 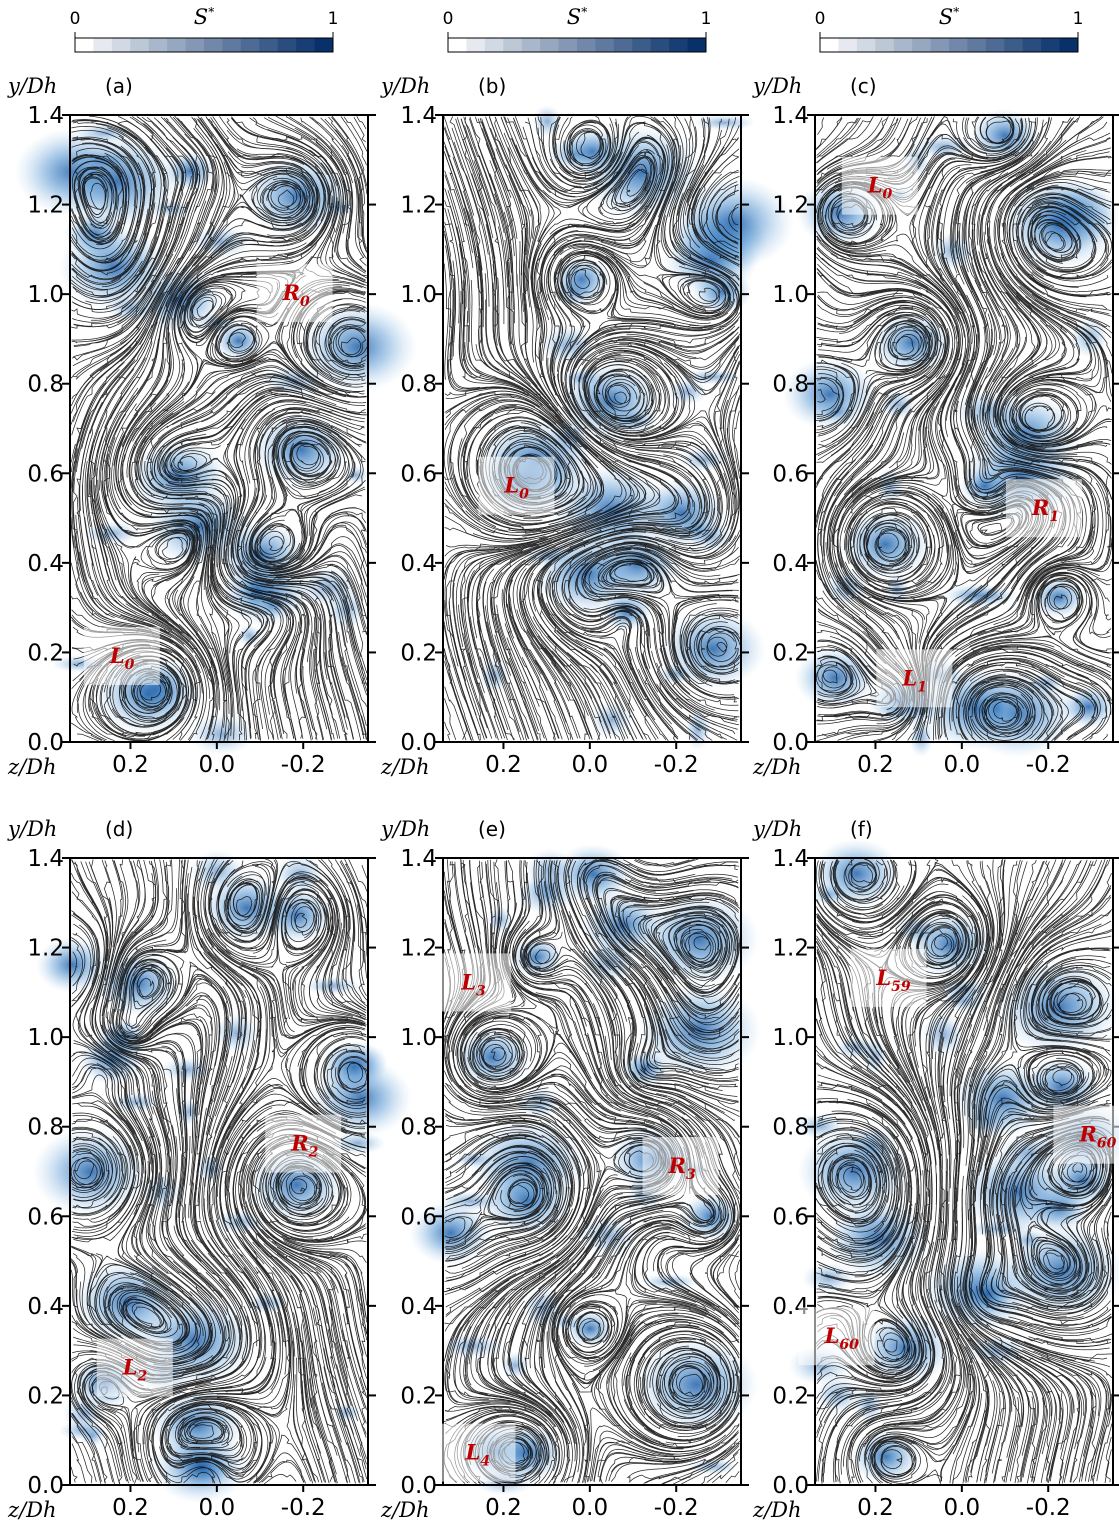 I want to click on y-tick-label: 0.0, so click(x=418, y=1486).